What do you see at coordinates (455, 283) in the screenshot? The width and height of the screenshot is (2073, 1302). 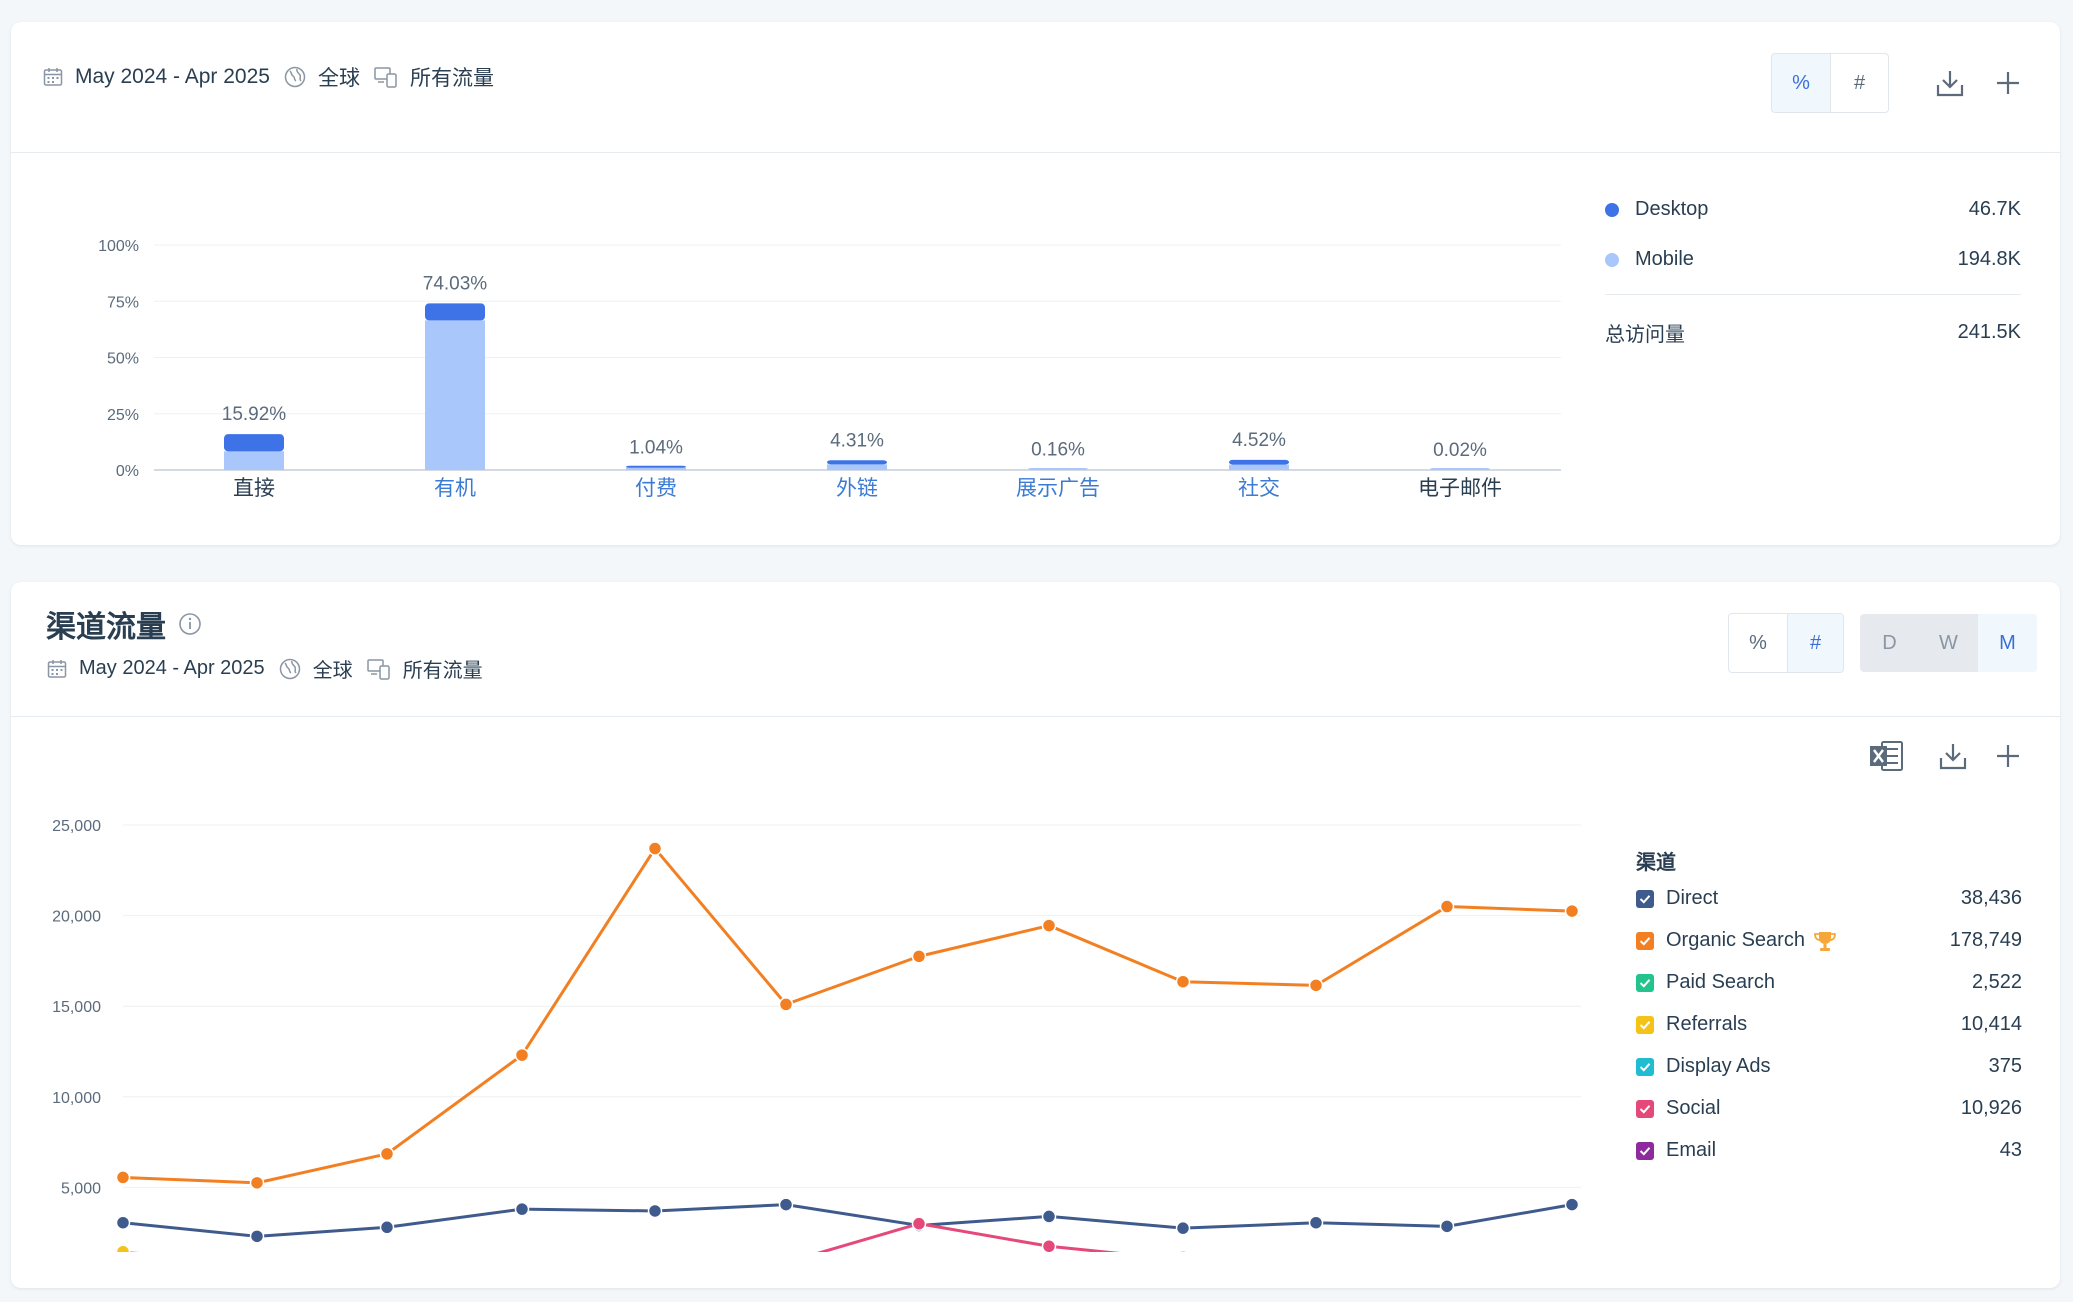 I see `bar-total-label: 74.03%` at bounding box center [455, 283].